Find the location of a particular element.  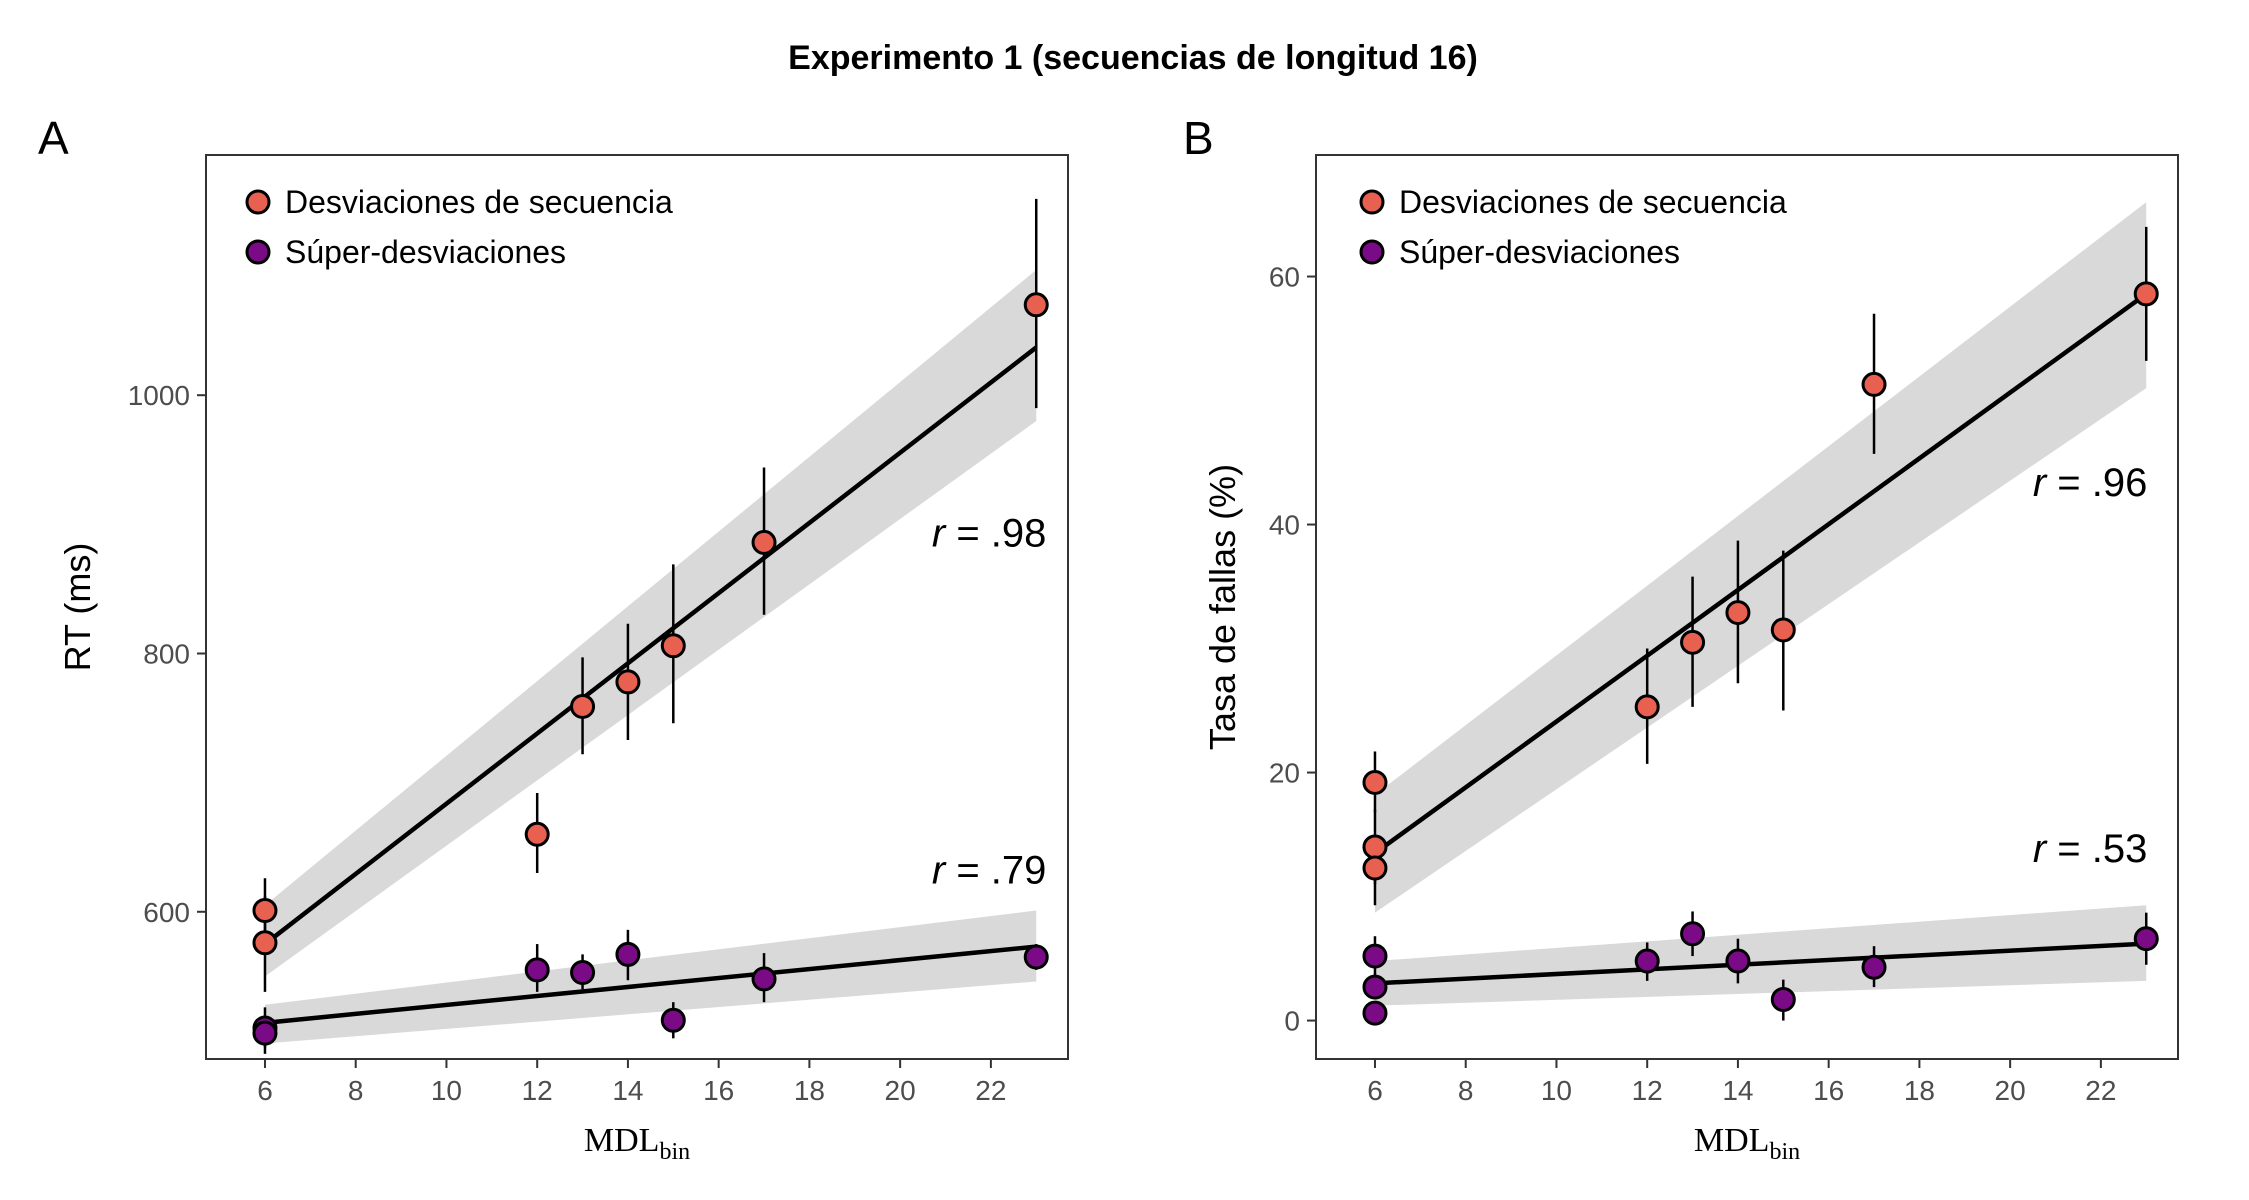

correlation-label: r = .79 is located at coordinates (989, 870).